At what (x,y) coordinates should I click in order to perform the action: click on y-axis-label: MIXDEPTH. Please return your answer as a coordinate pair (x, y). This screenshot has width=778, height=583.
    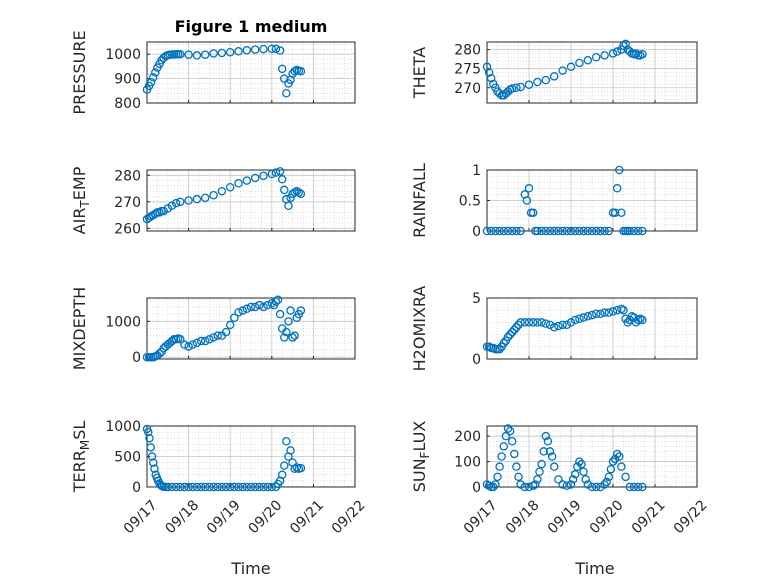
    Looking at the image, I should click on (79, 328).